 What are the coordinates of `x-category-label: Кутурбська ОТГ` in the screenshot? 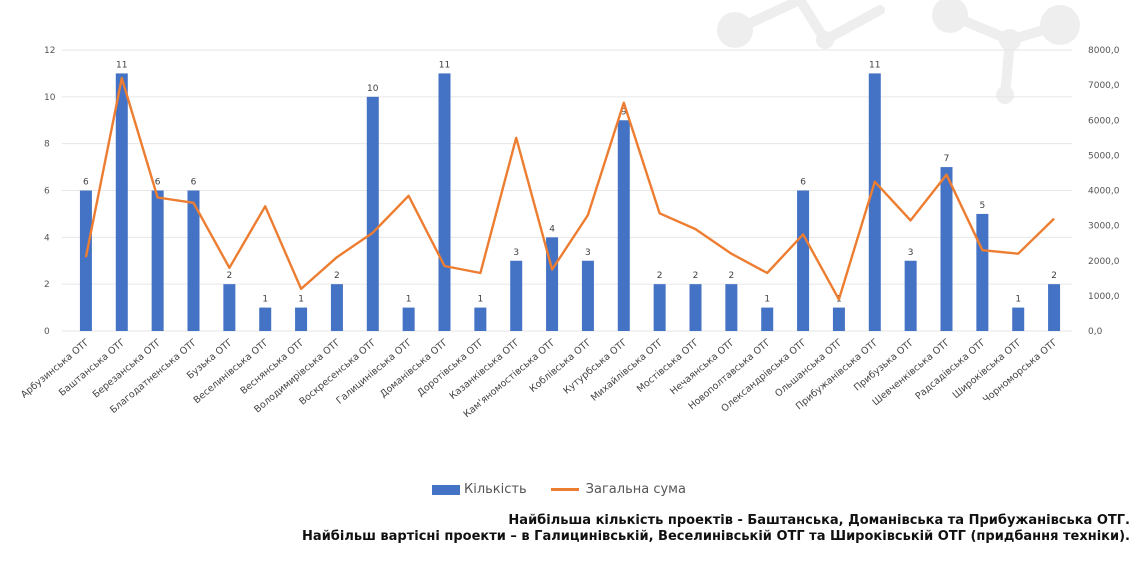 It's located at (595, 367).